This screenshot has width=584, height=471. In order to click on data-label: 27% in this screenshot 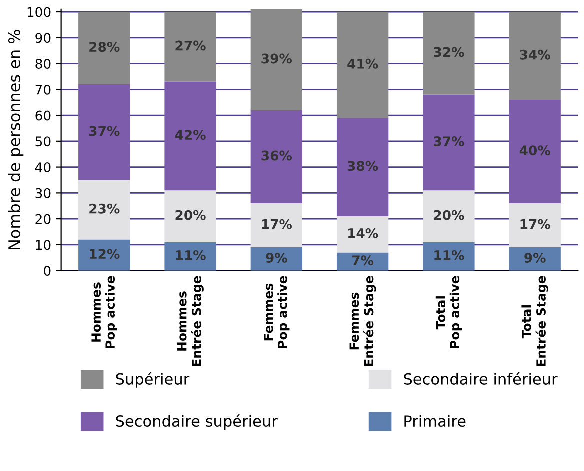, I will do `click(191, 45)`.